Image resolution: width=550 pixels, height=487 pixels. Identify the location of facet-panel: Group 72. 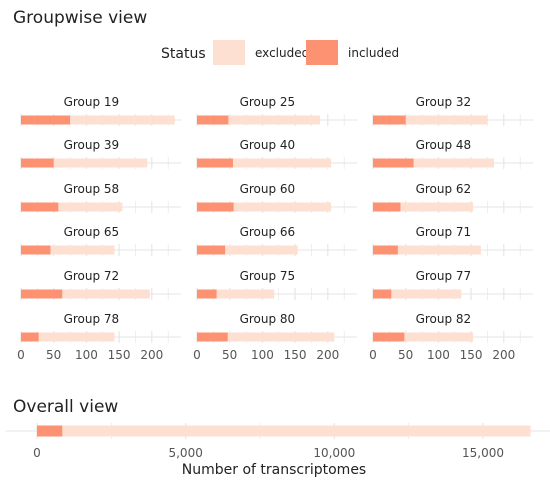
(101, 284).